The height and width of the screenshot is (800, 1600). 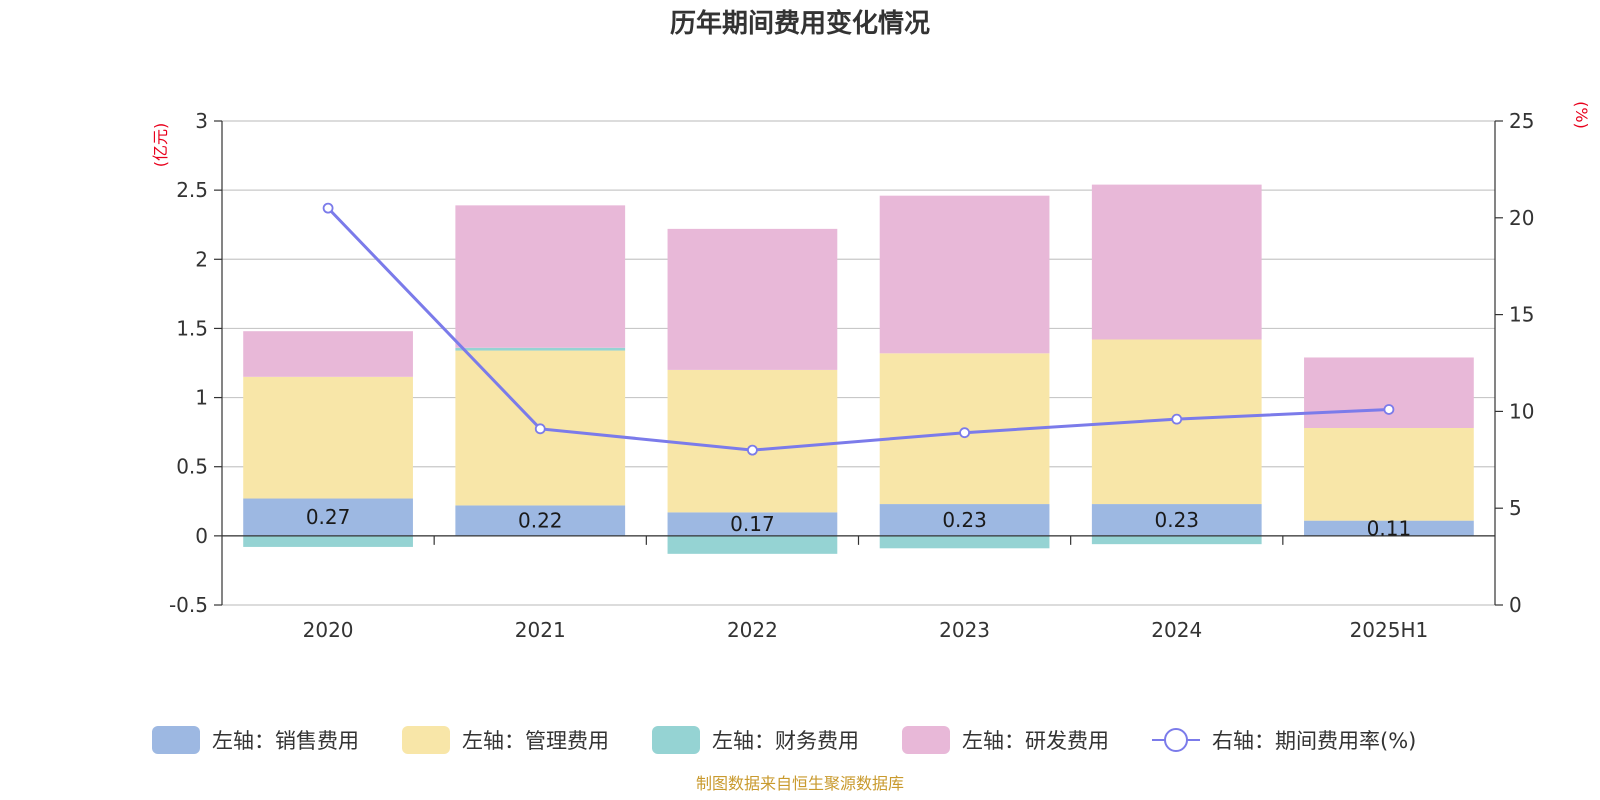 What do you see at coordinates (426, 740) in the screenshot?
I see `legend-swatch-admin` at bounding box center [426, 740].